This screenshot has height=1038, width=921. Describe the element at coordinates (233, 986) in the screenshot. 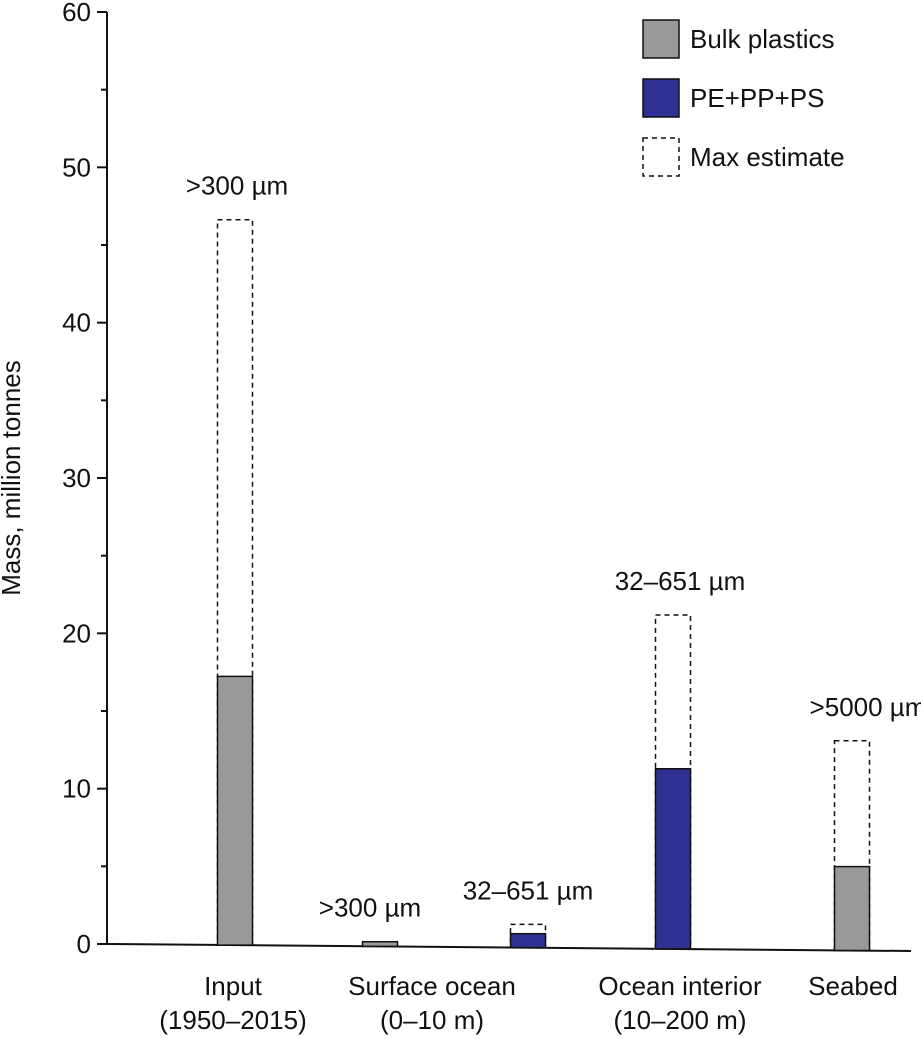

I see `category-label: Input` at that location.